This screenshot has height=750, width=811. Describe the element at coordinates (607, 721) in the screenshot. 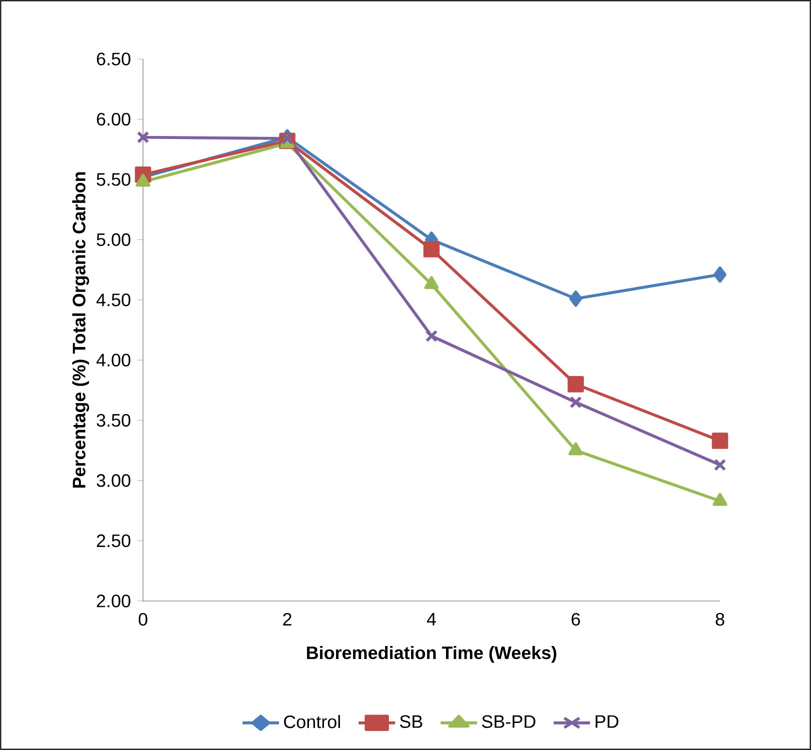

I see `legend-label: PD` at that location.